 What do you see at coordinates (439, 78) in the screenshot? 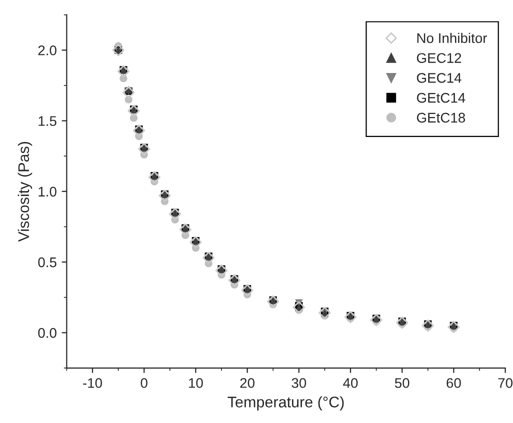
I see `legend-label: GEC14` at bounding box center [439, 78].